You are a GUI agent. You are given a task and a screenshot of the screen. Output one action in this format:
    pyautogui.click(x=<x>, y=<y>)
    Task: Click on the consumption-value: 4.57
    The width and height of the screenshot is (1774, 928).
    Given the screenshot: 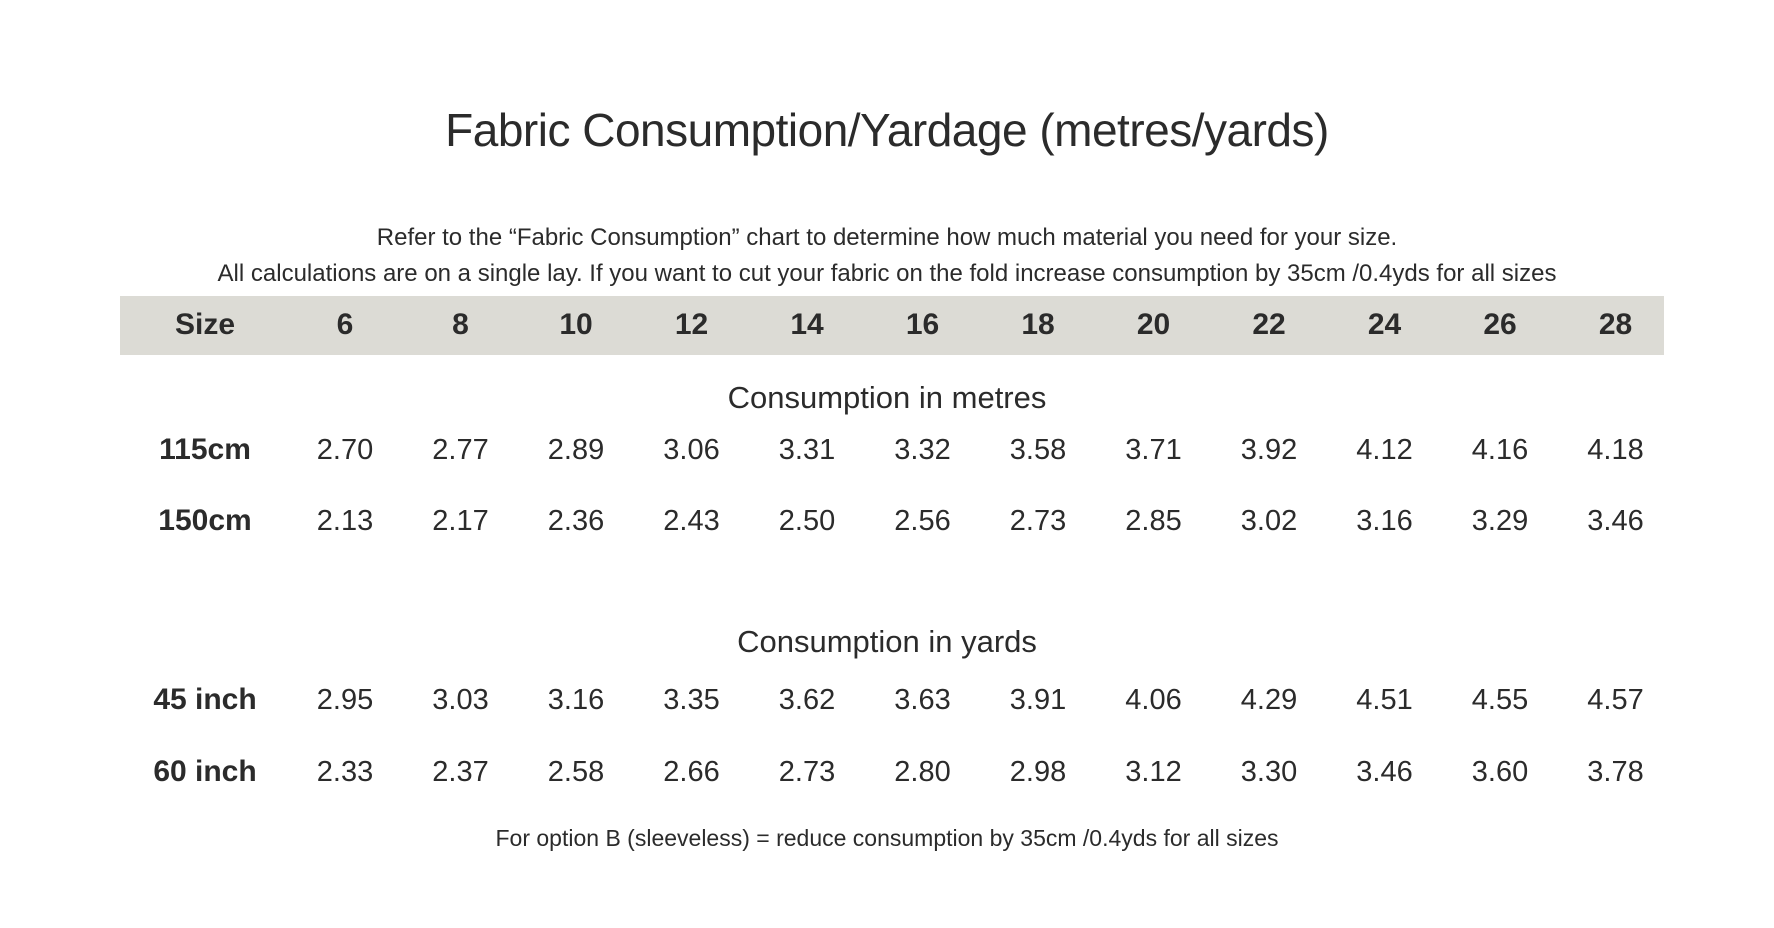 What is the action you would take?
    pyautogui.click(x=1615, y=700)
    